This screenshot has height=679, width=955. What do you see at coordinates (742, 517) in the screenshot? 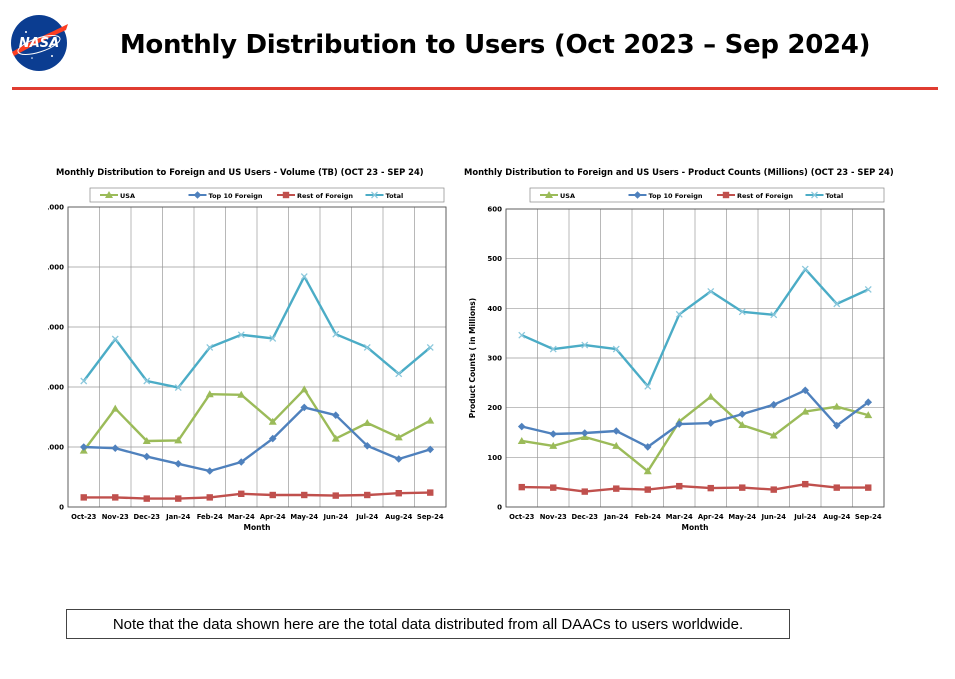
I see `x-tick-label: May-24` at bounding box center [742, 517].